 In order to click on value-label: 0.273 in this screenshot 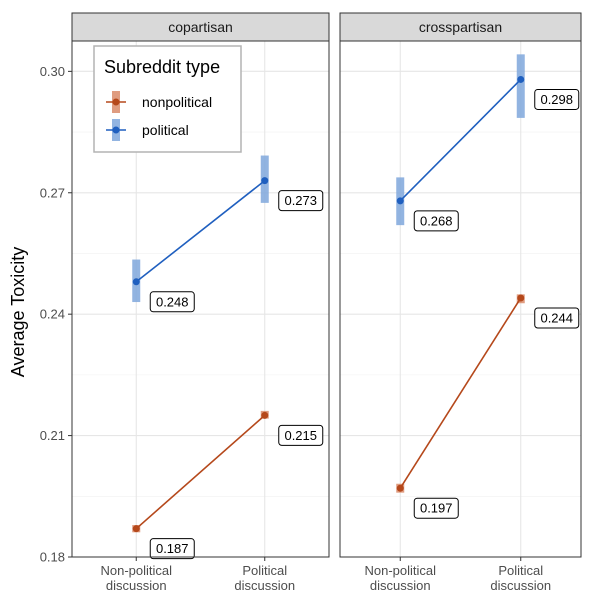, I will do `click(300, 200)`.